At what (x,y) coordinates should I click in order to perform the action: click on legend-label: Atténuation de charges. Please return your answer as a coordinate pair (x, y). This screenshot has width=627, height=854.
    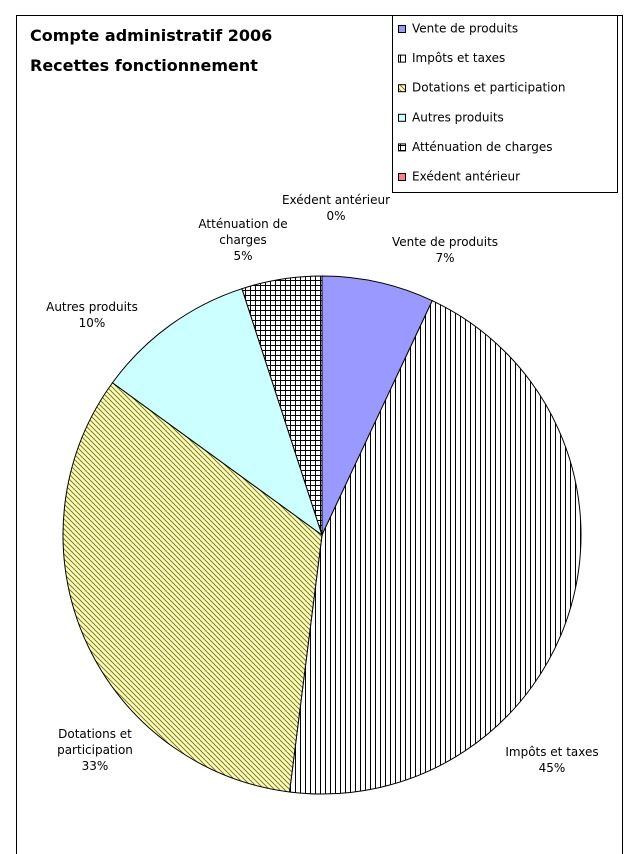
    Looking at the image, I should click on (482, 147).